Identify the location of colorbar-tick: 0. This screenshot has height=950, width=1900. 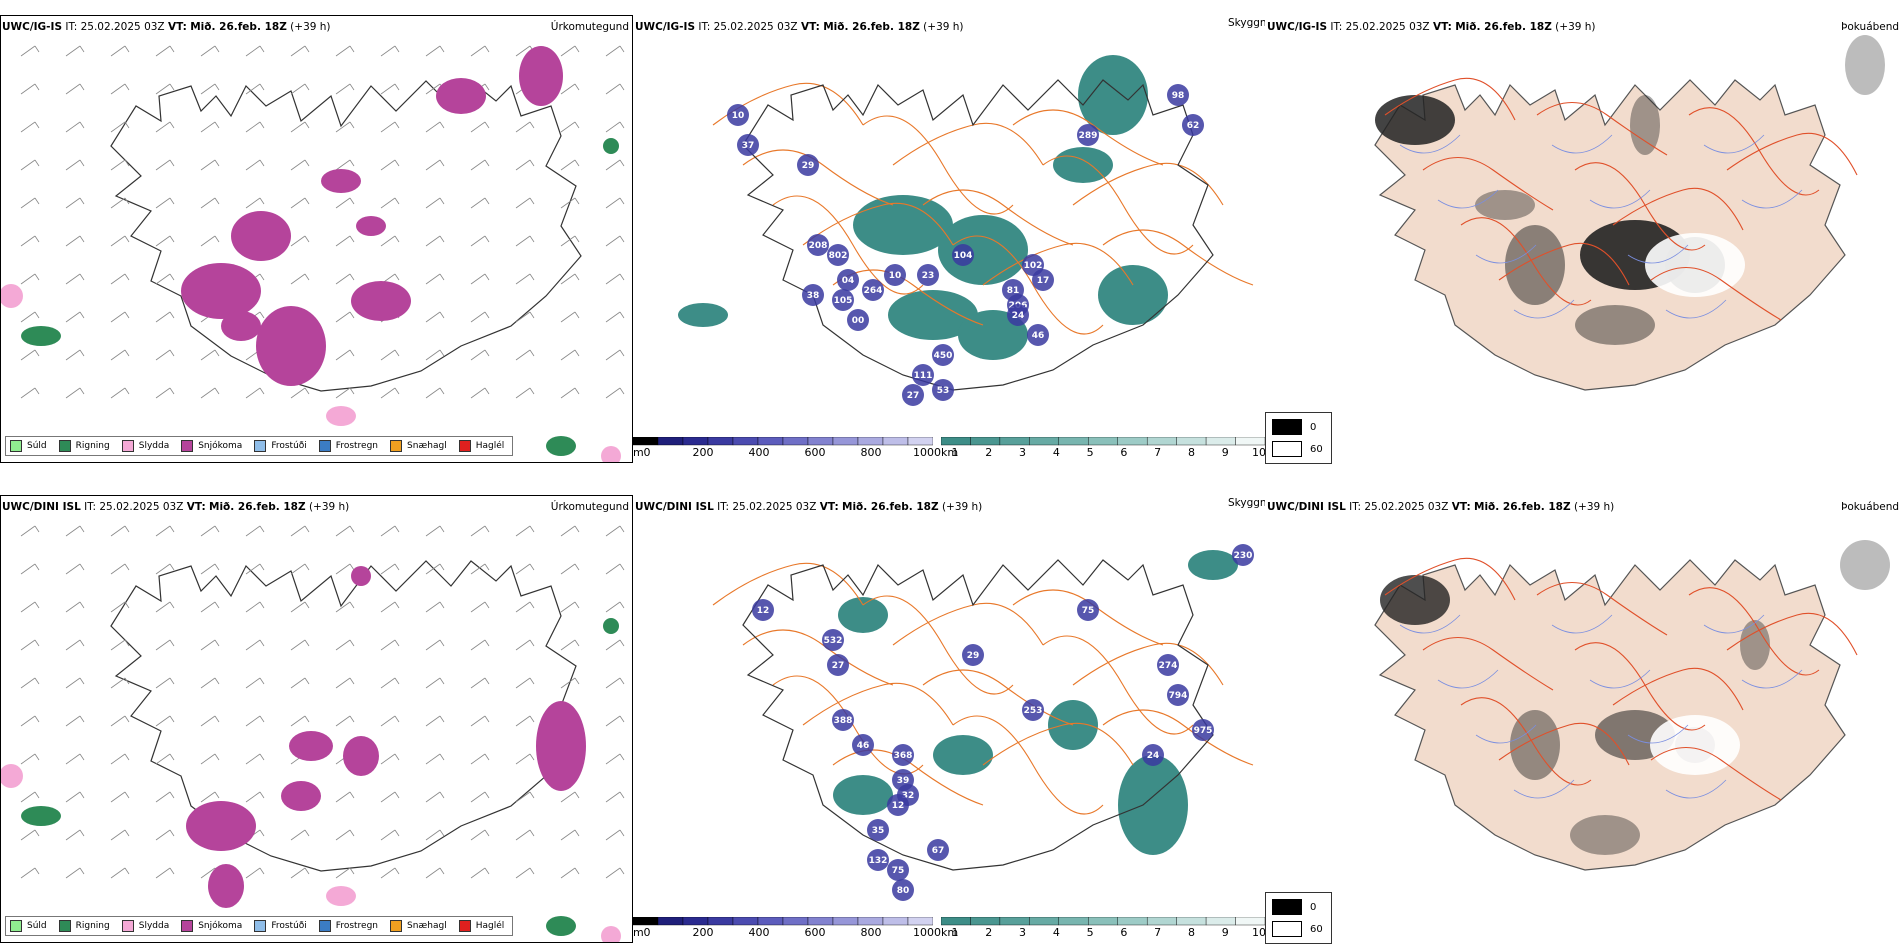
(647, 452).